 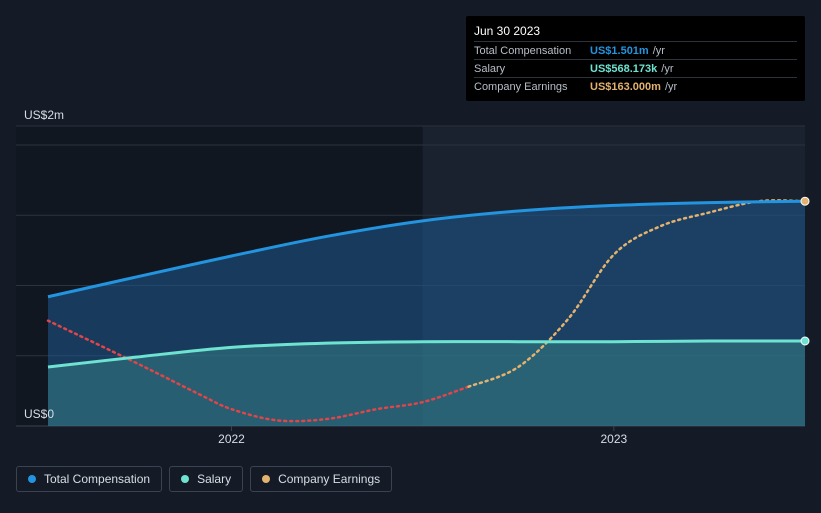 I want to click on x-axis-tick-label: 2022, so click(x=231, y=439).